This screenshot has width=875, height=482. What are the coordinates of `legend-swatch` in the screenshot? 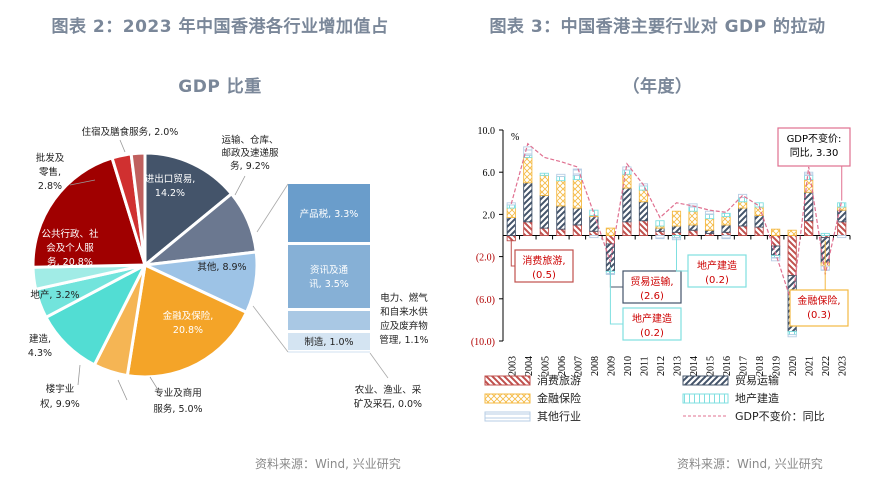 It's located at (507, 398).